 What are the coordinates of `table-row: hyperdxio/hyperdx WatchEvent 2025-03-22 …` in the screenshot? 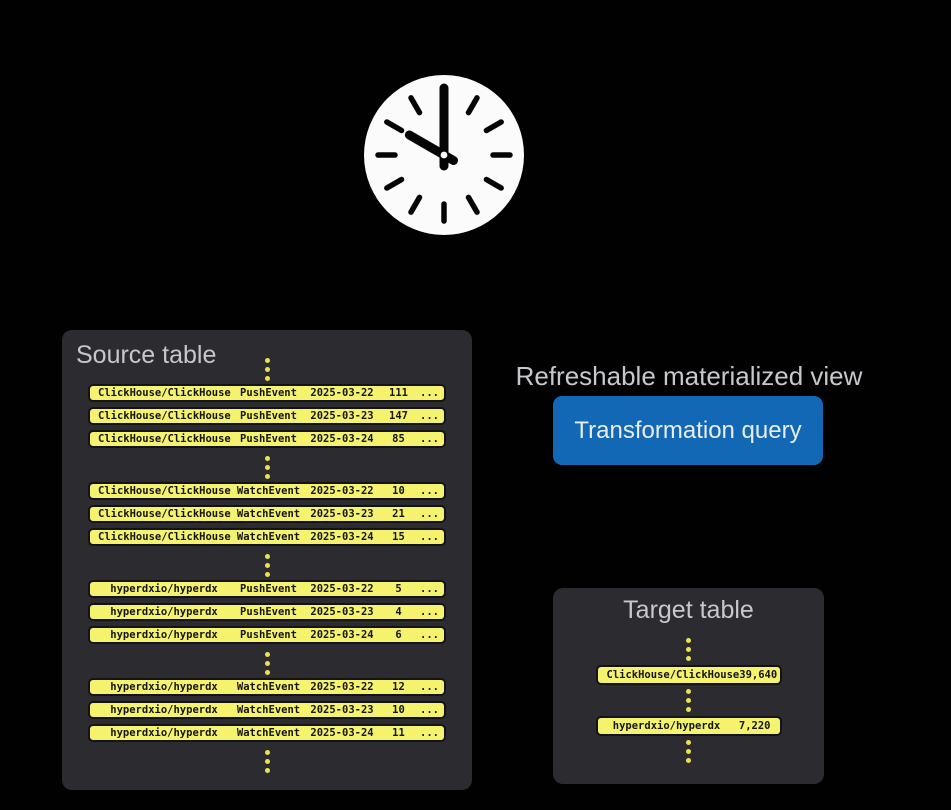 It's located at (267, 687).